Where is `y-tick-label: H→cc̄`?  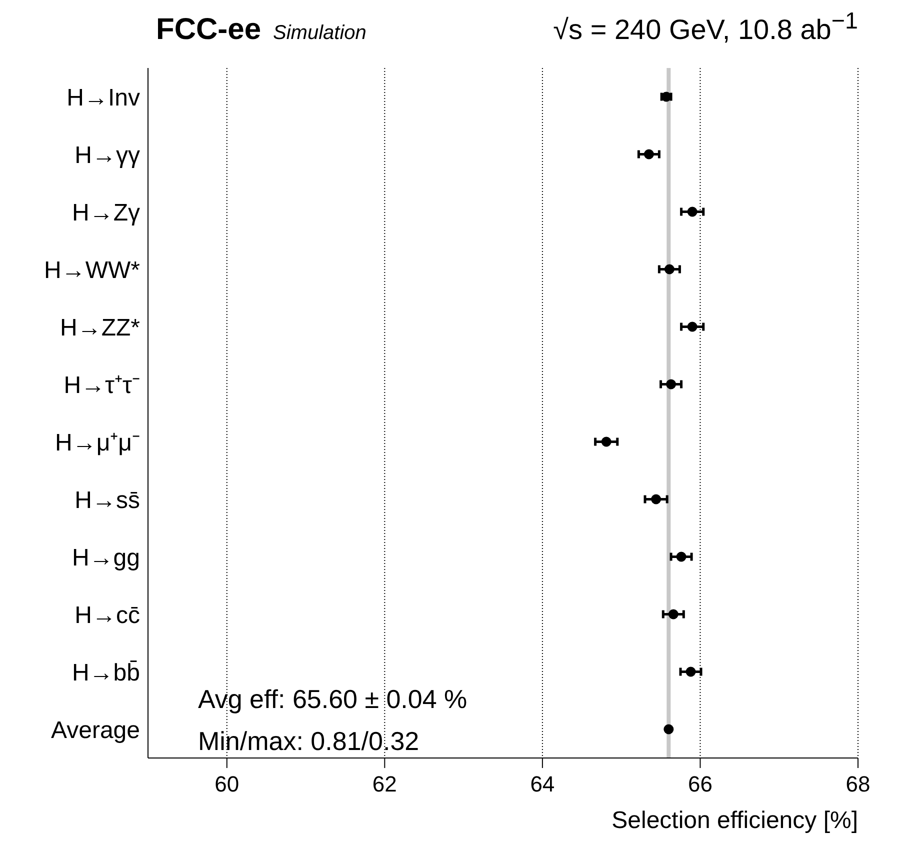
y-tick-label: H→cc̄ is located at coordinates (107, 615).